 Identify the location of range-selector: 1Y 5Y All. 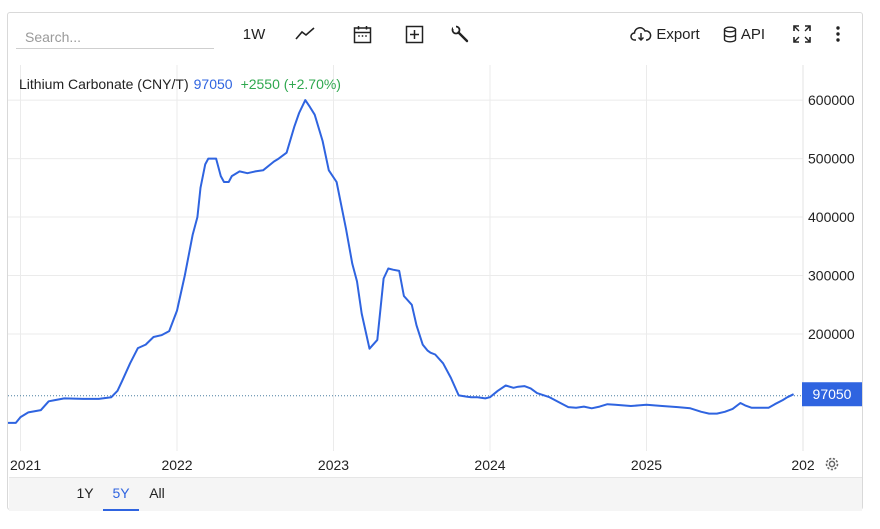
(435, 494).